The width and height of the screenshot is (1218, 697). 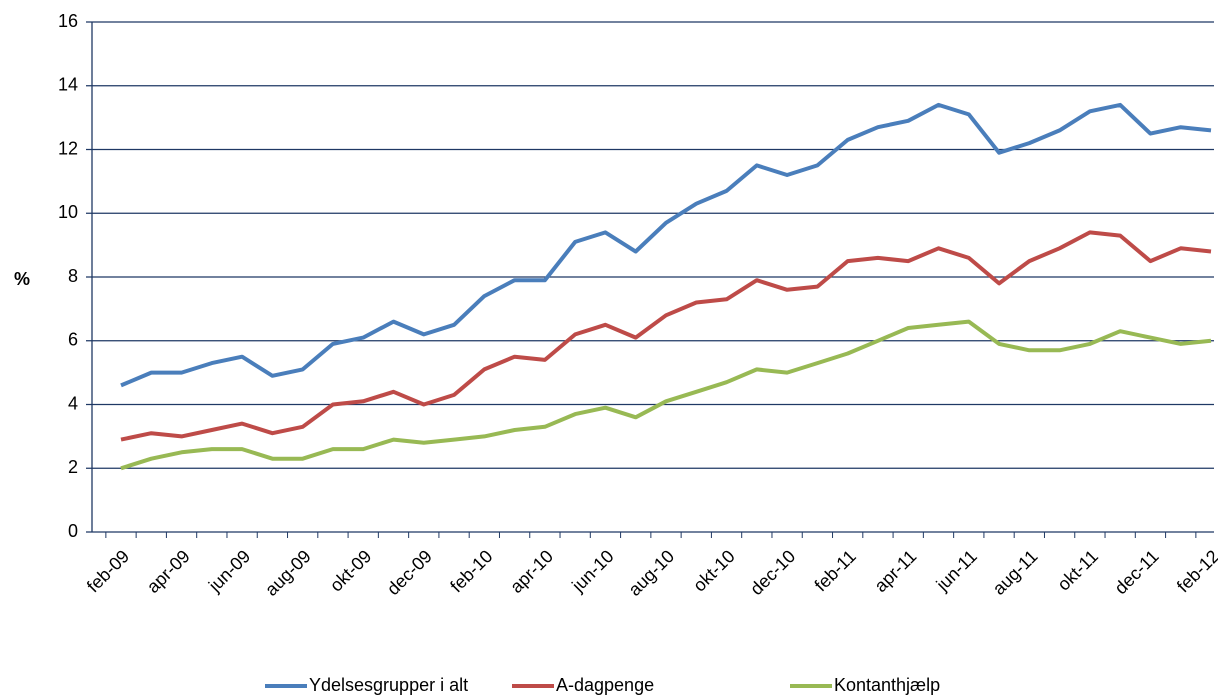 What do you see at coordinates (168, 571) in the screenshot?
I see `x-tick-label: apr-09` at bounding box center [168, 571].